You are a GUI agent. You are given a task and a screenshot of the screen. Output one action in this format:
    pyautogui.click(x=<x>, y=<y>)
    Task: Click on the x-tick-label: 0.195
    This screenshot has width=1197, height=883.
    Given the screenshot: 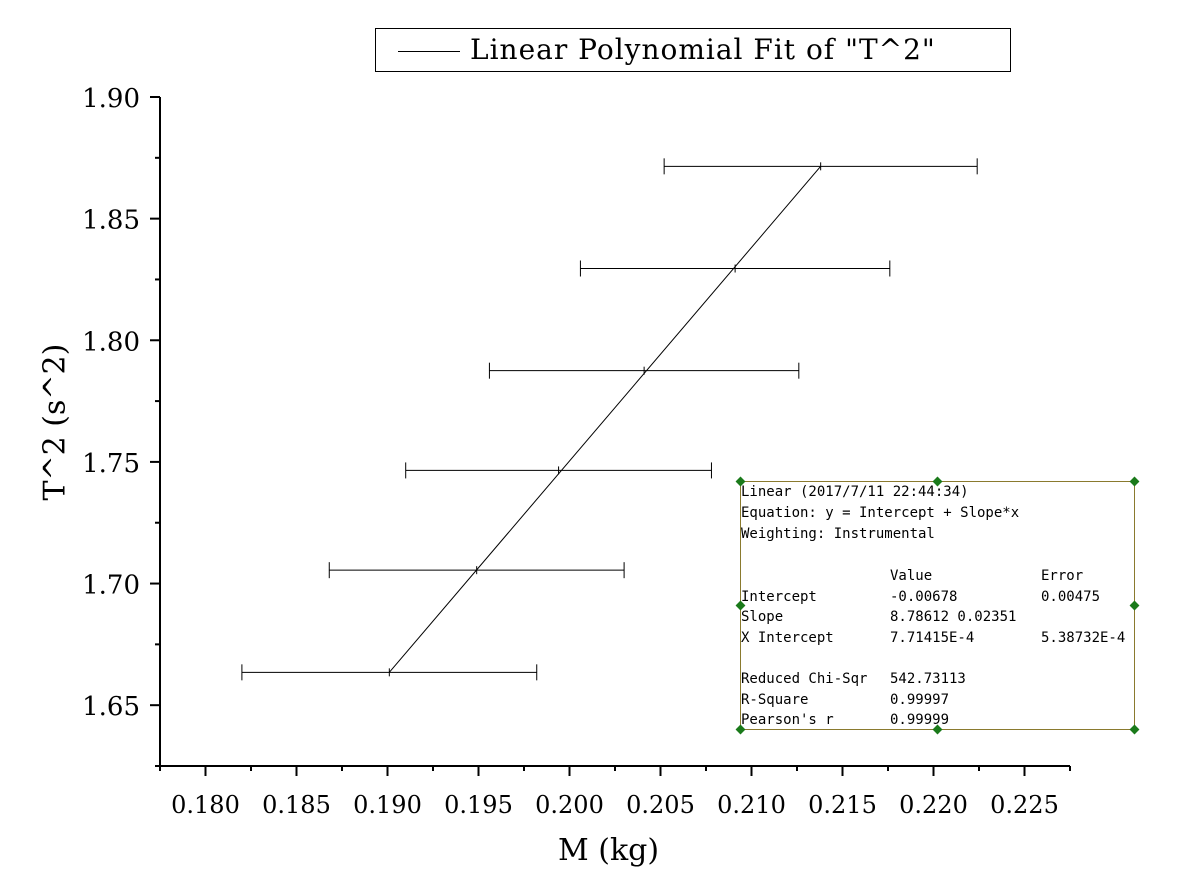 What is the action you would take?
    pyautogui.click(x=478, y=805)
    